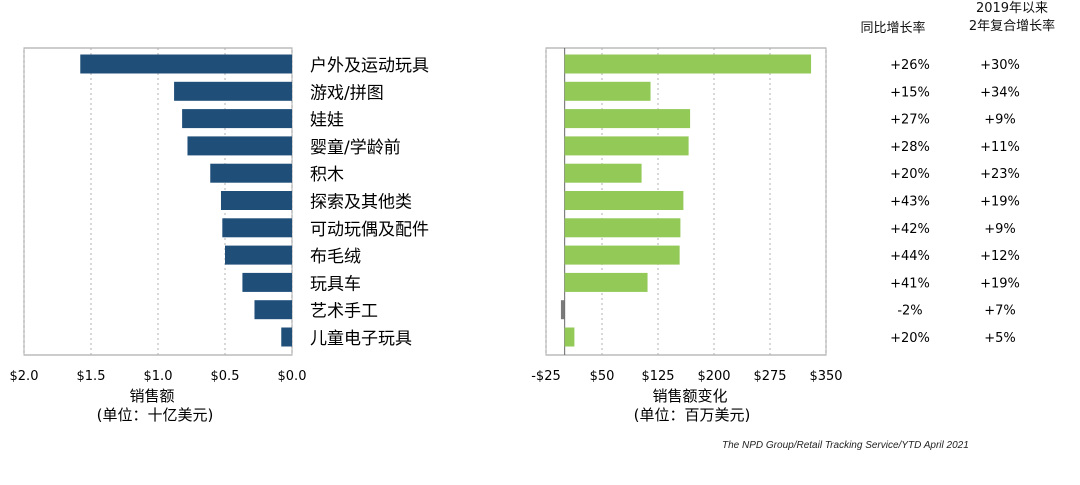 This screenshot has height=485, width=1080. I want to click on right-xlabel-line1: 销售额变化, so click(689, 396).